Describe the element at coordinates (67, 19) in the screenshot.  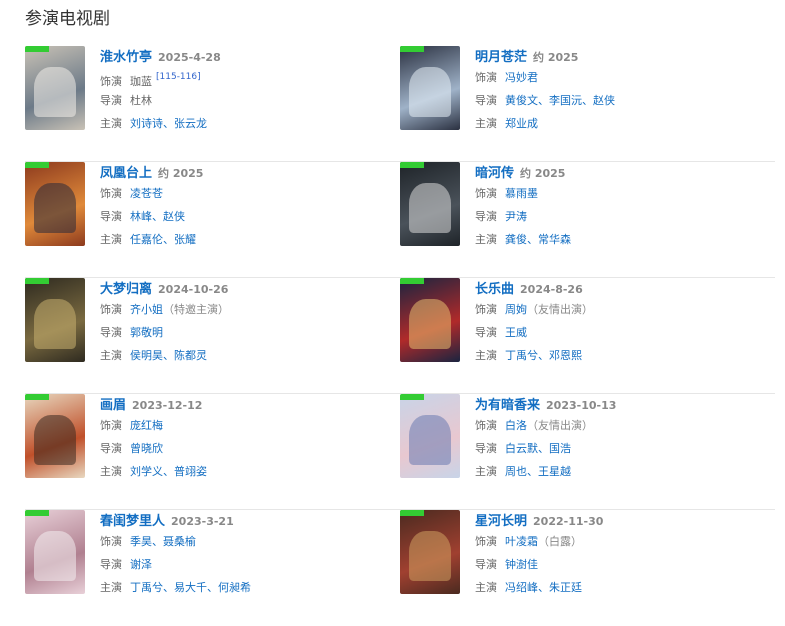
I see `section-title: 参演电视剧` at that location.